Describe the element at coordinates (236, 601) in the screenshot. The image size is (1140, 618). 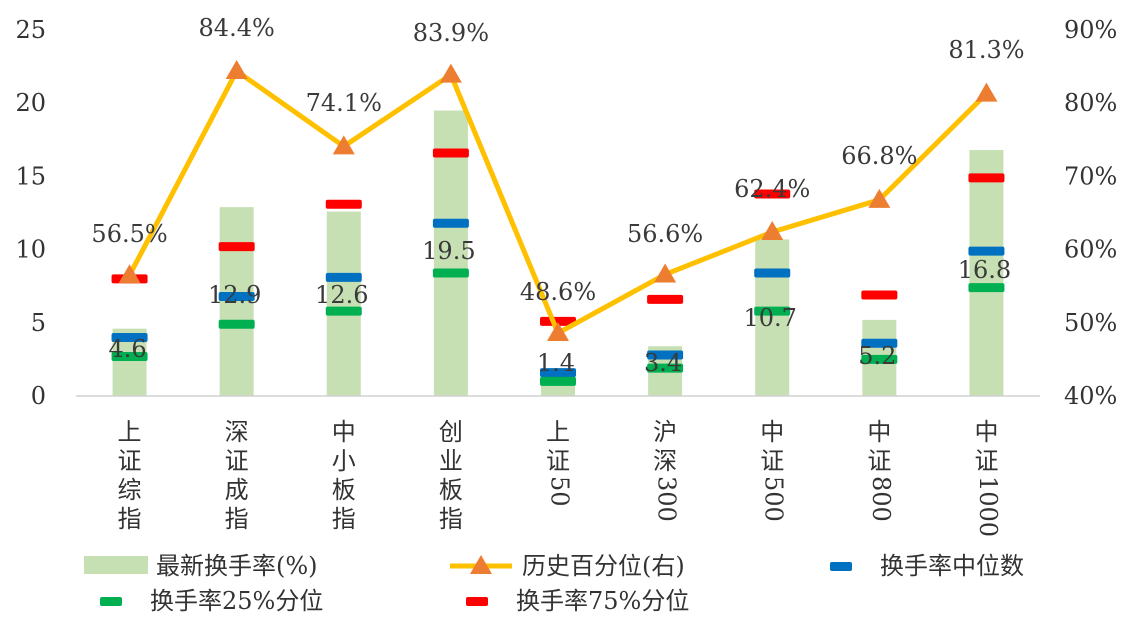
I see `legend-label-4: 换手率25%分位` at that location.